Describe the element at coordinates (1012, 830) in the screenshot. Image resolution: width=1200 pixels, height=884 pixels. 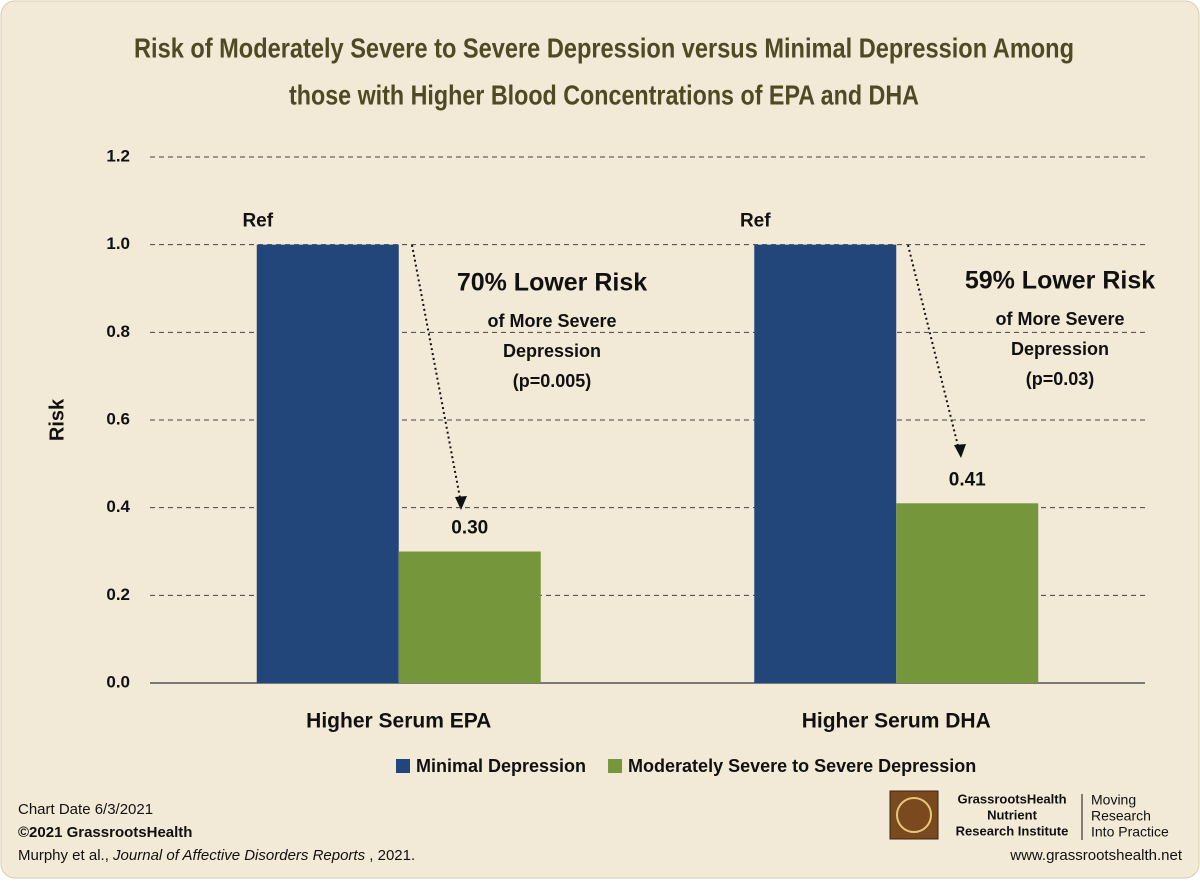
I see `logo-text: Research Institute` at that location.